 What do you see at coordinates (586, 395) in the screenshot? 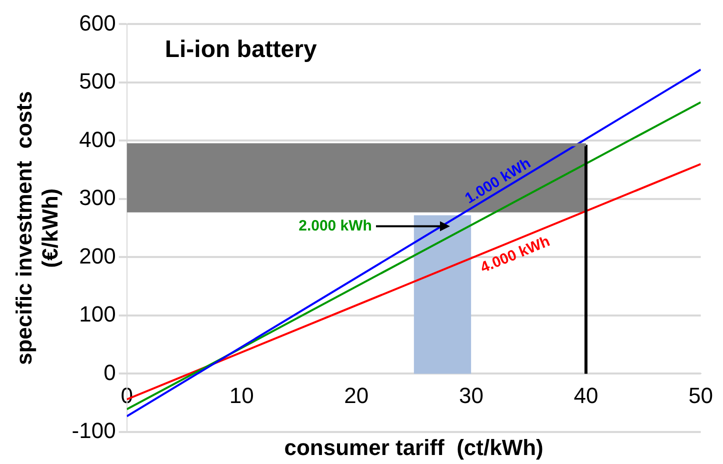
I see `x-tick-label: 40` at bounding box center [586, 395].